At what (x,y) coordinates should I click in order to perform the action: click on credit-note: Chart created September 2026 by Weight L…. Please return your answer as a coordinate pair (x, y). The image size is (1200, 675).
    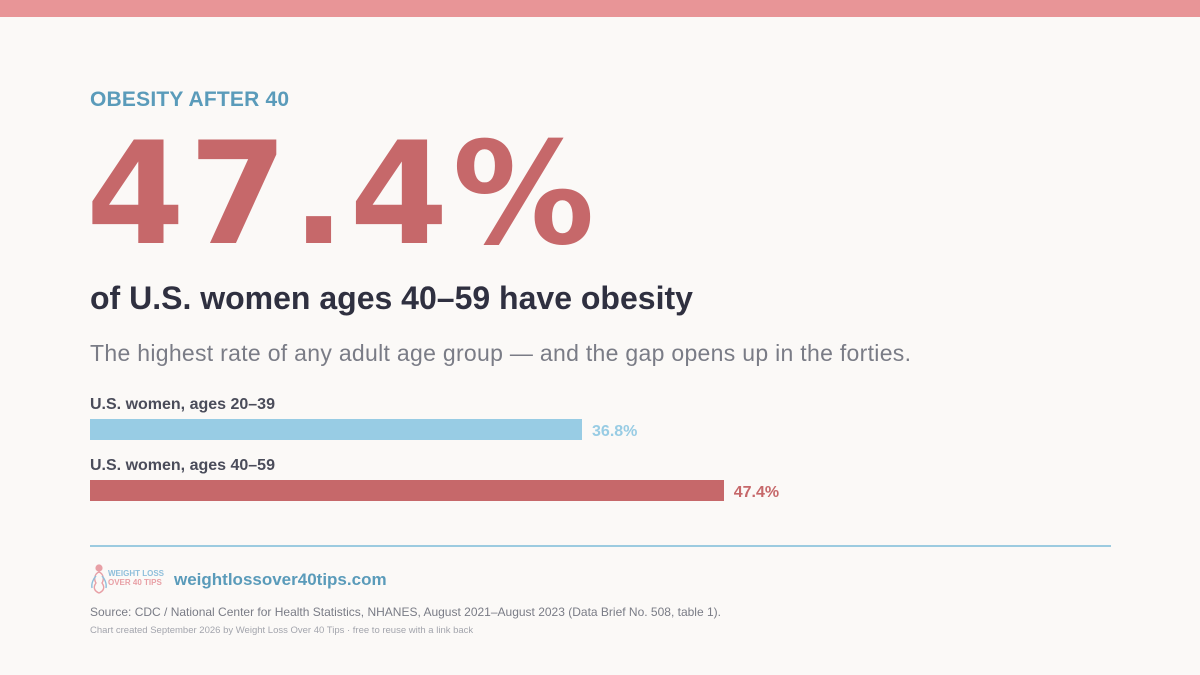
    Looking at the image, I should click on (282, 630).